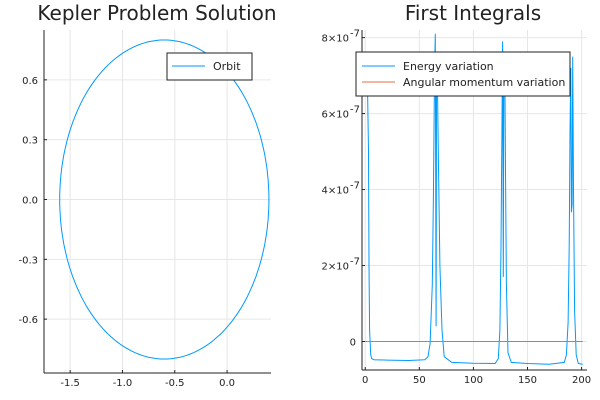 This screenshot has width=600, height=400. I want to click on x-tick-label: 200, so click(581, 380).